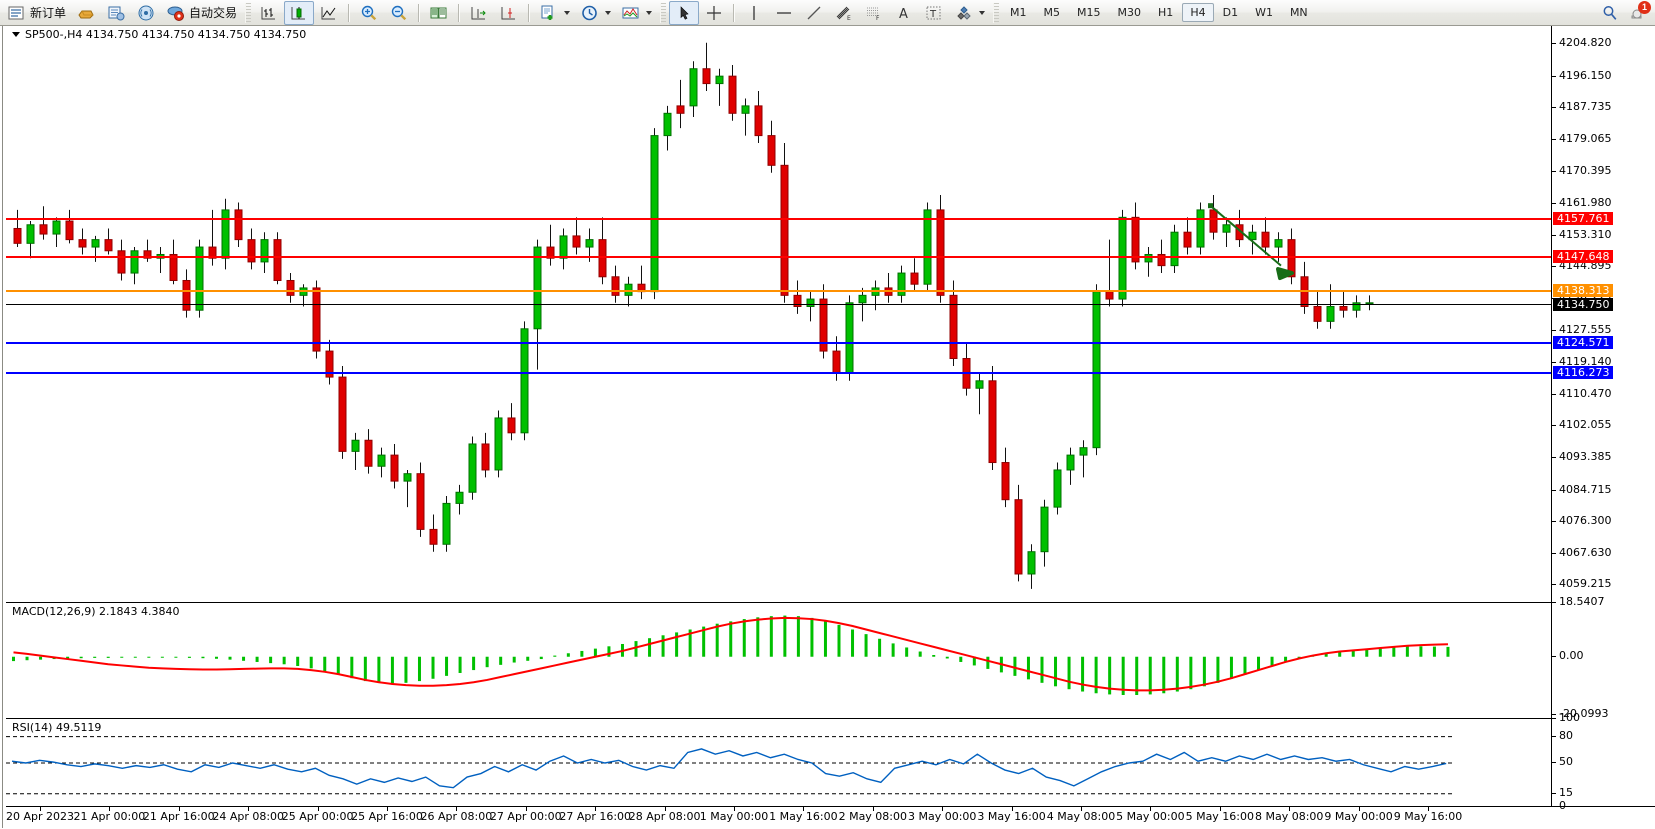  What do you see at coordinates (730, 765) in the screenshot?
I see `rsi-plot` at bounding box center [730, 765].